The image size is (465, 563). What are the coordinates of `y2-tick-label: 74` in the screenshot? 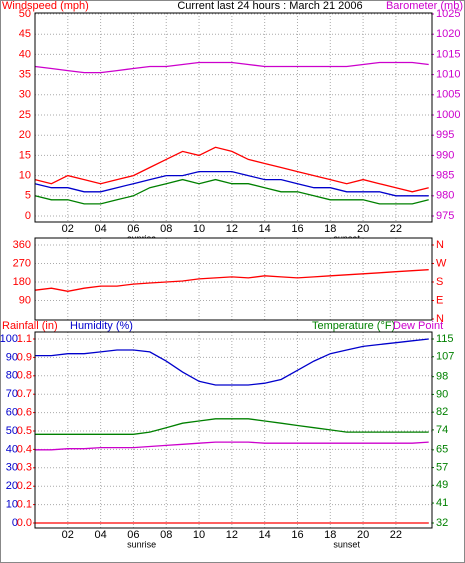 It's located at (442, 430).